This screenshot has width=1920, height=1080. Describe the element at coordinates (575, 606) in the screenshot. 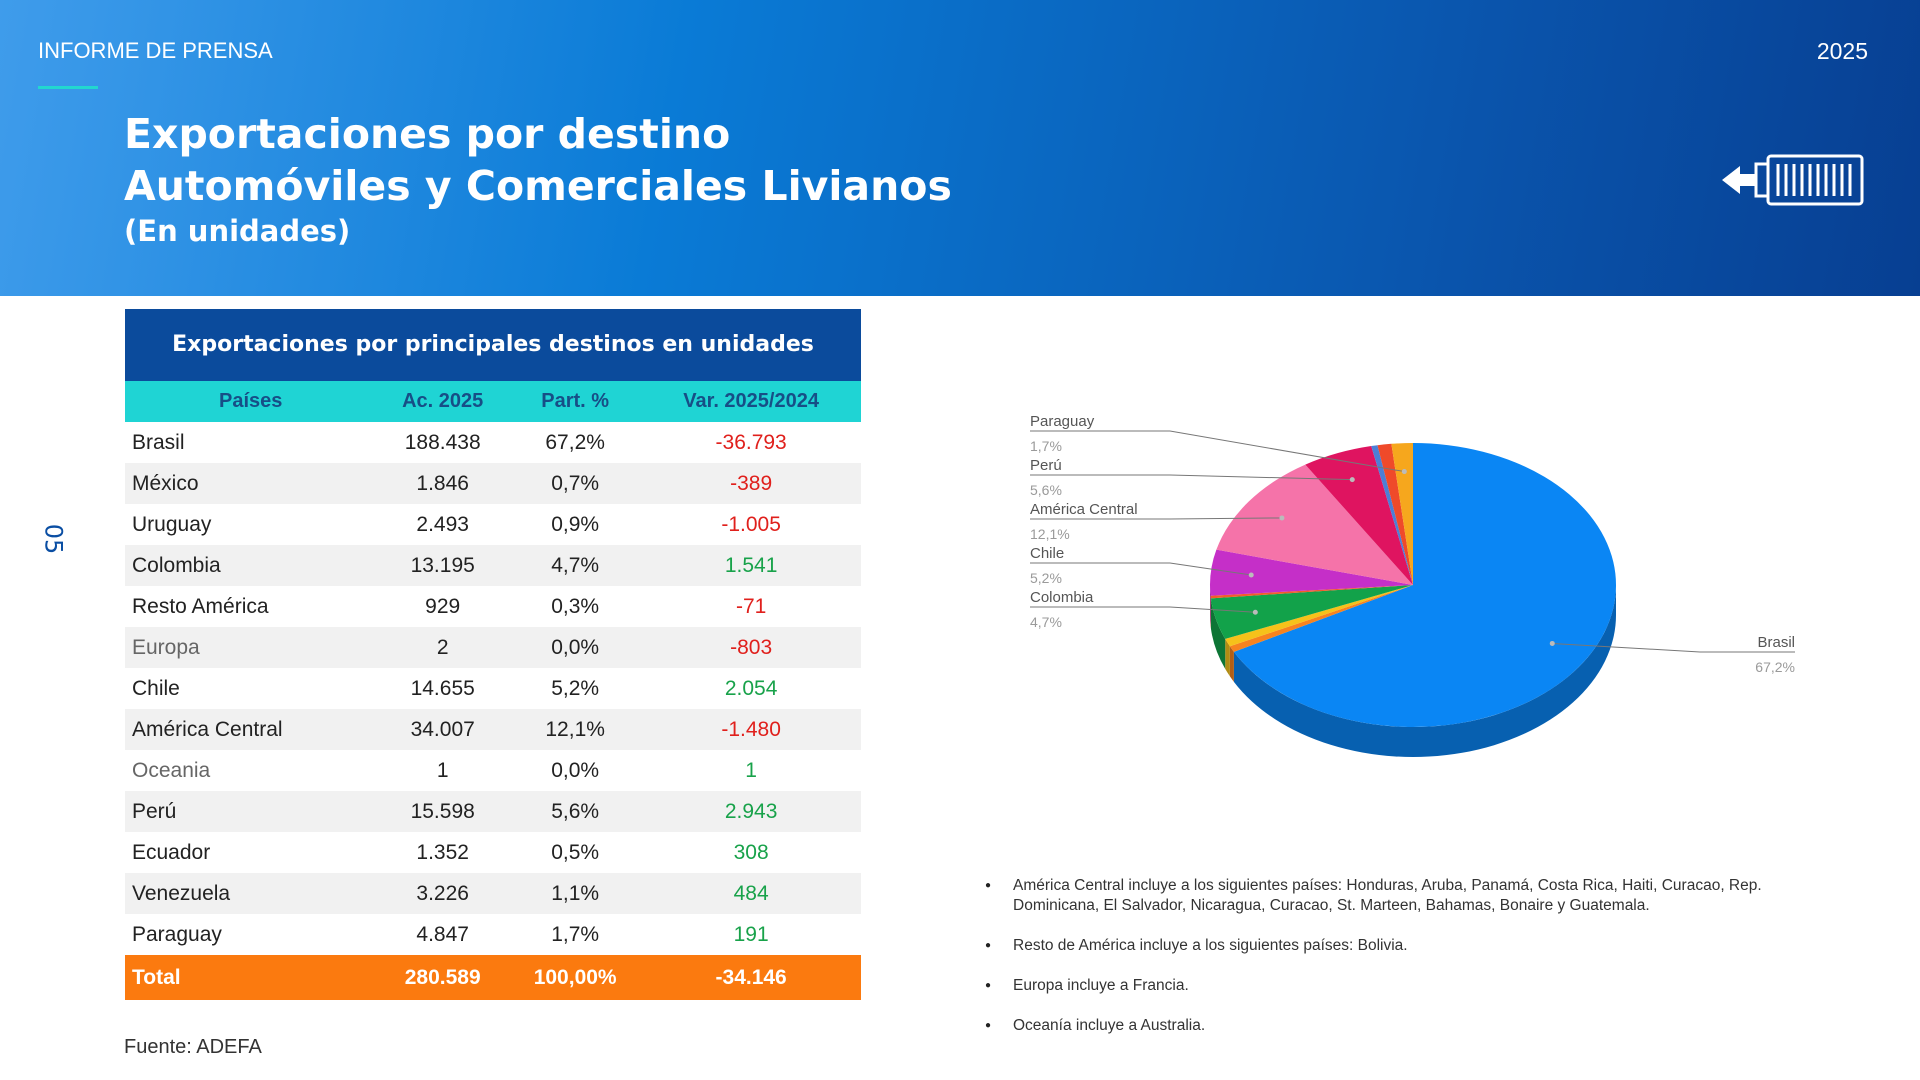

I see `table-cell: 0,3%` at that location.